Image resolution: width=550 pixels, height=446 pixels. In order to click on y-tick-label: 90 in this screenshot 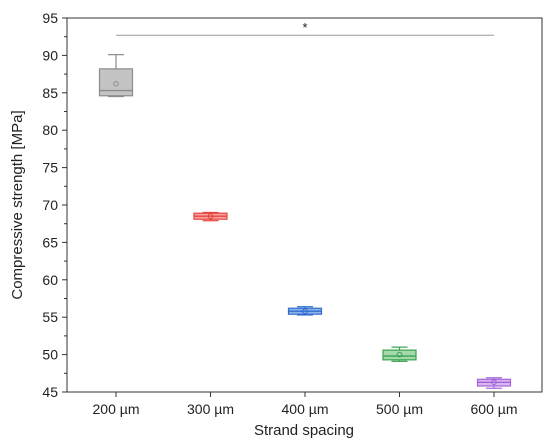, I will do `click(50, 55)`.